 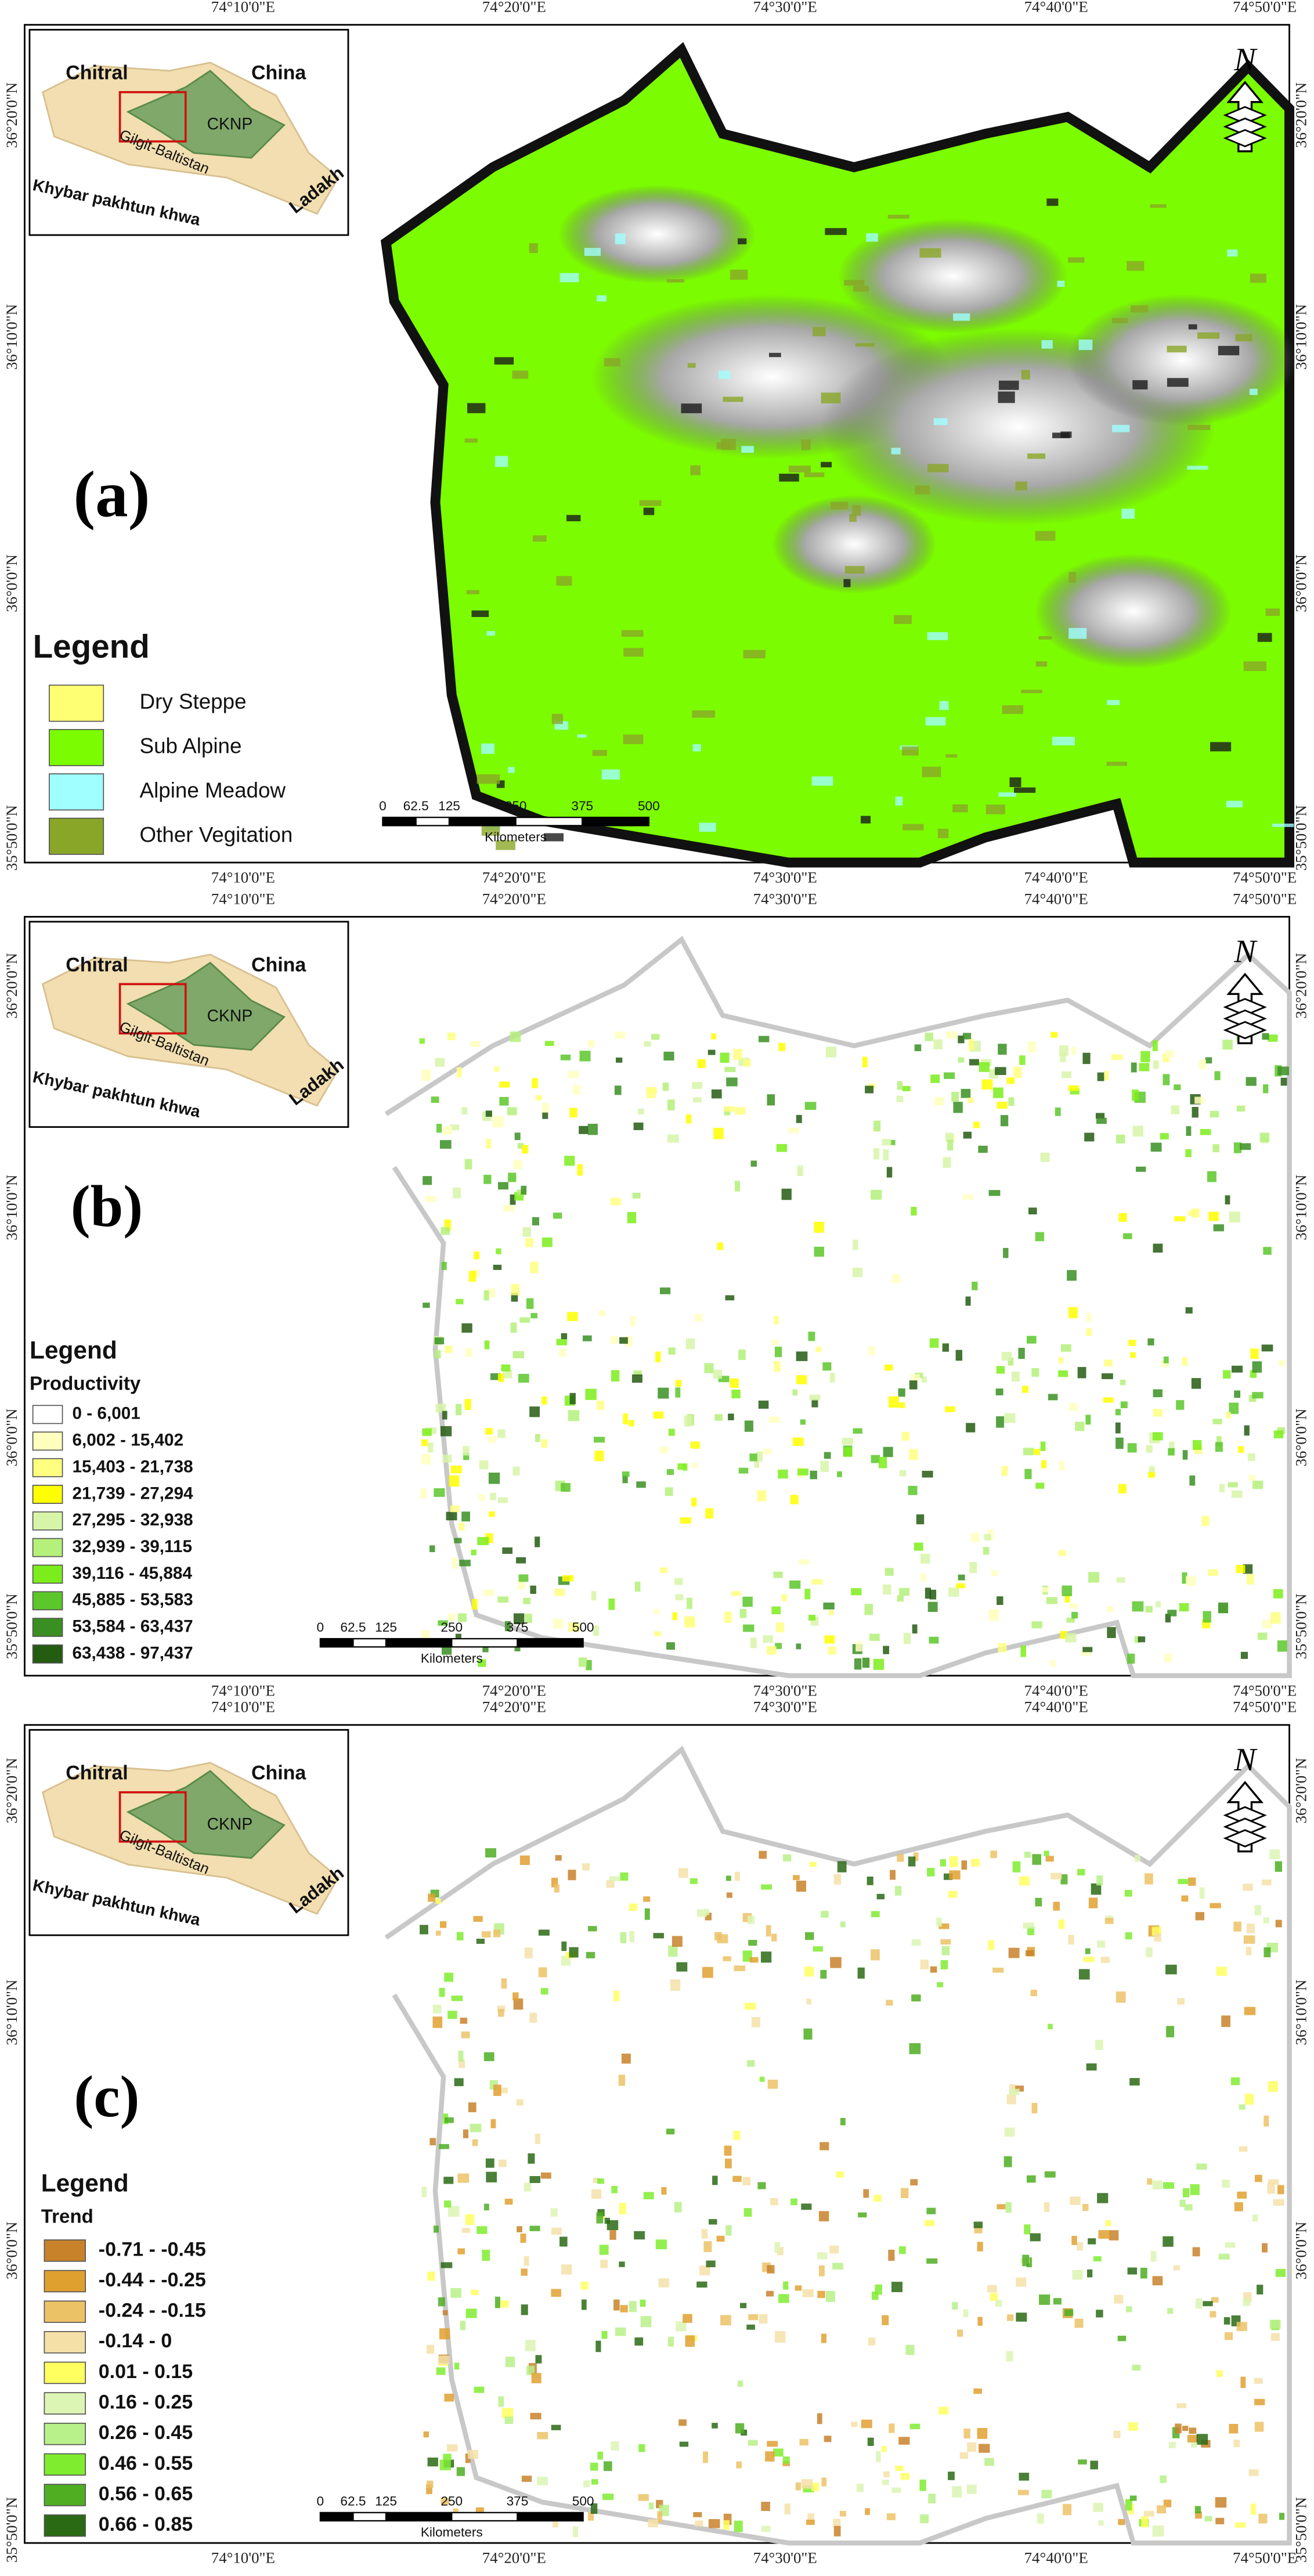 I want to click on scale-tick: 125, so click(x=386, y=1627).